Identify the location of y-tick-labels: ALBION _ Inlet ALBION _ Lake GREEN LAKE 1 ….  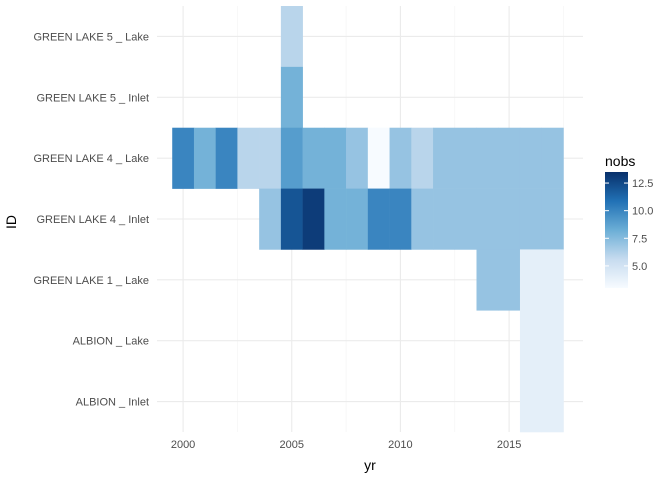
(91, 219).